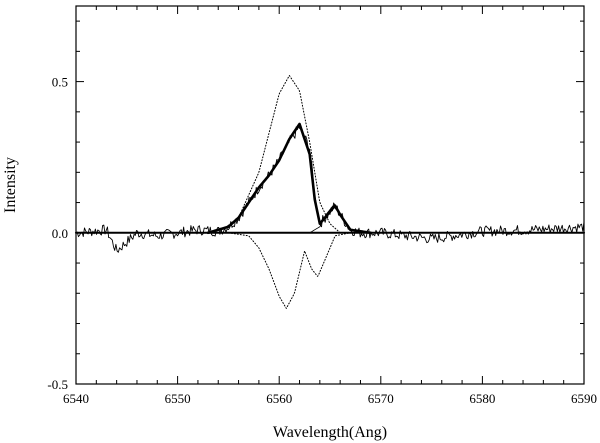 The height and width of the screenshot is (443, 600). I want to click on y-tick-label: 0.0, so click(60, 233).